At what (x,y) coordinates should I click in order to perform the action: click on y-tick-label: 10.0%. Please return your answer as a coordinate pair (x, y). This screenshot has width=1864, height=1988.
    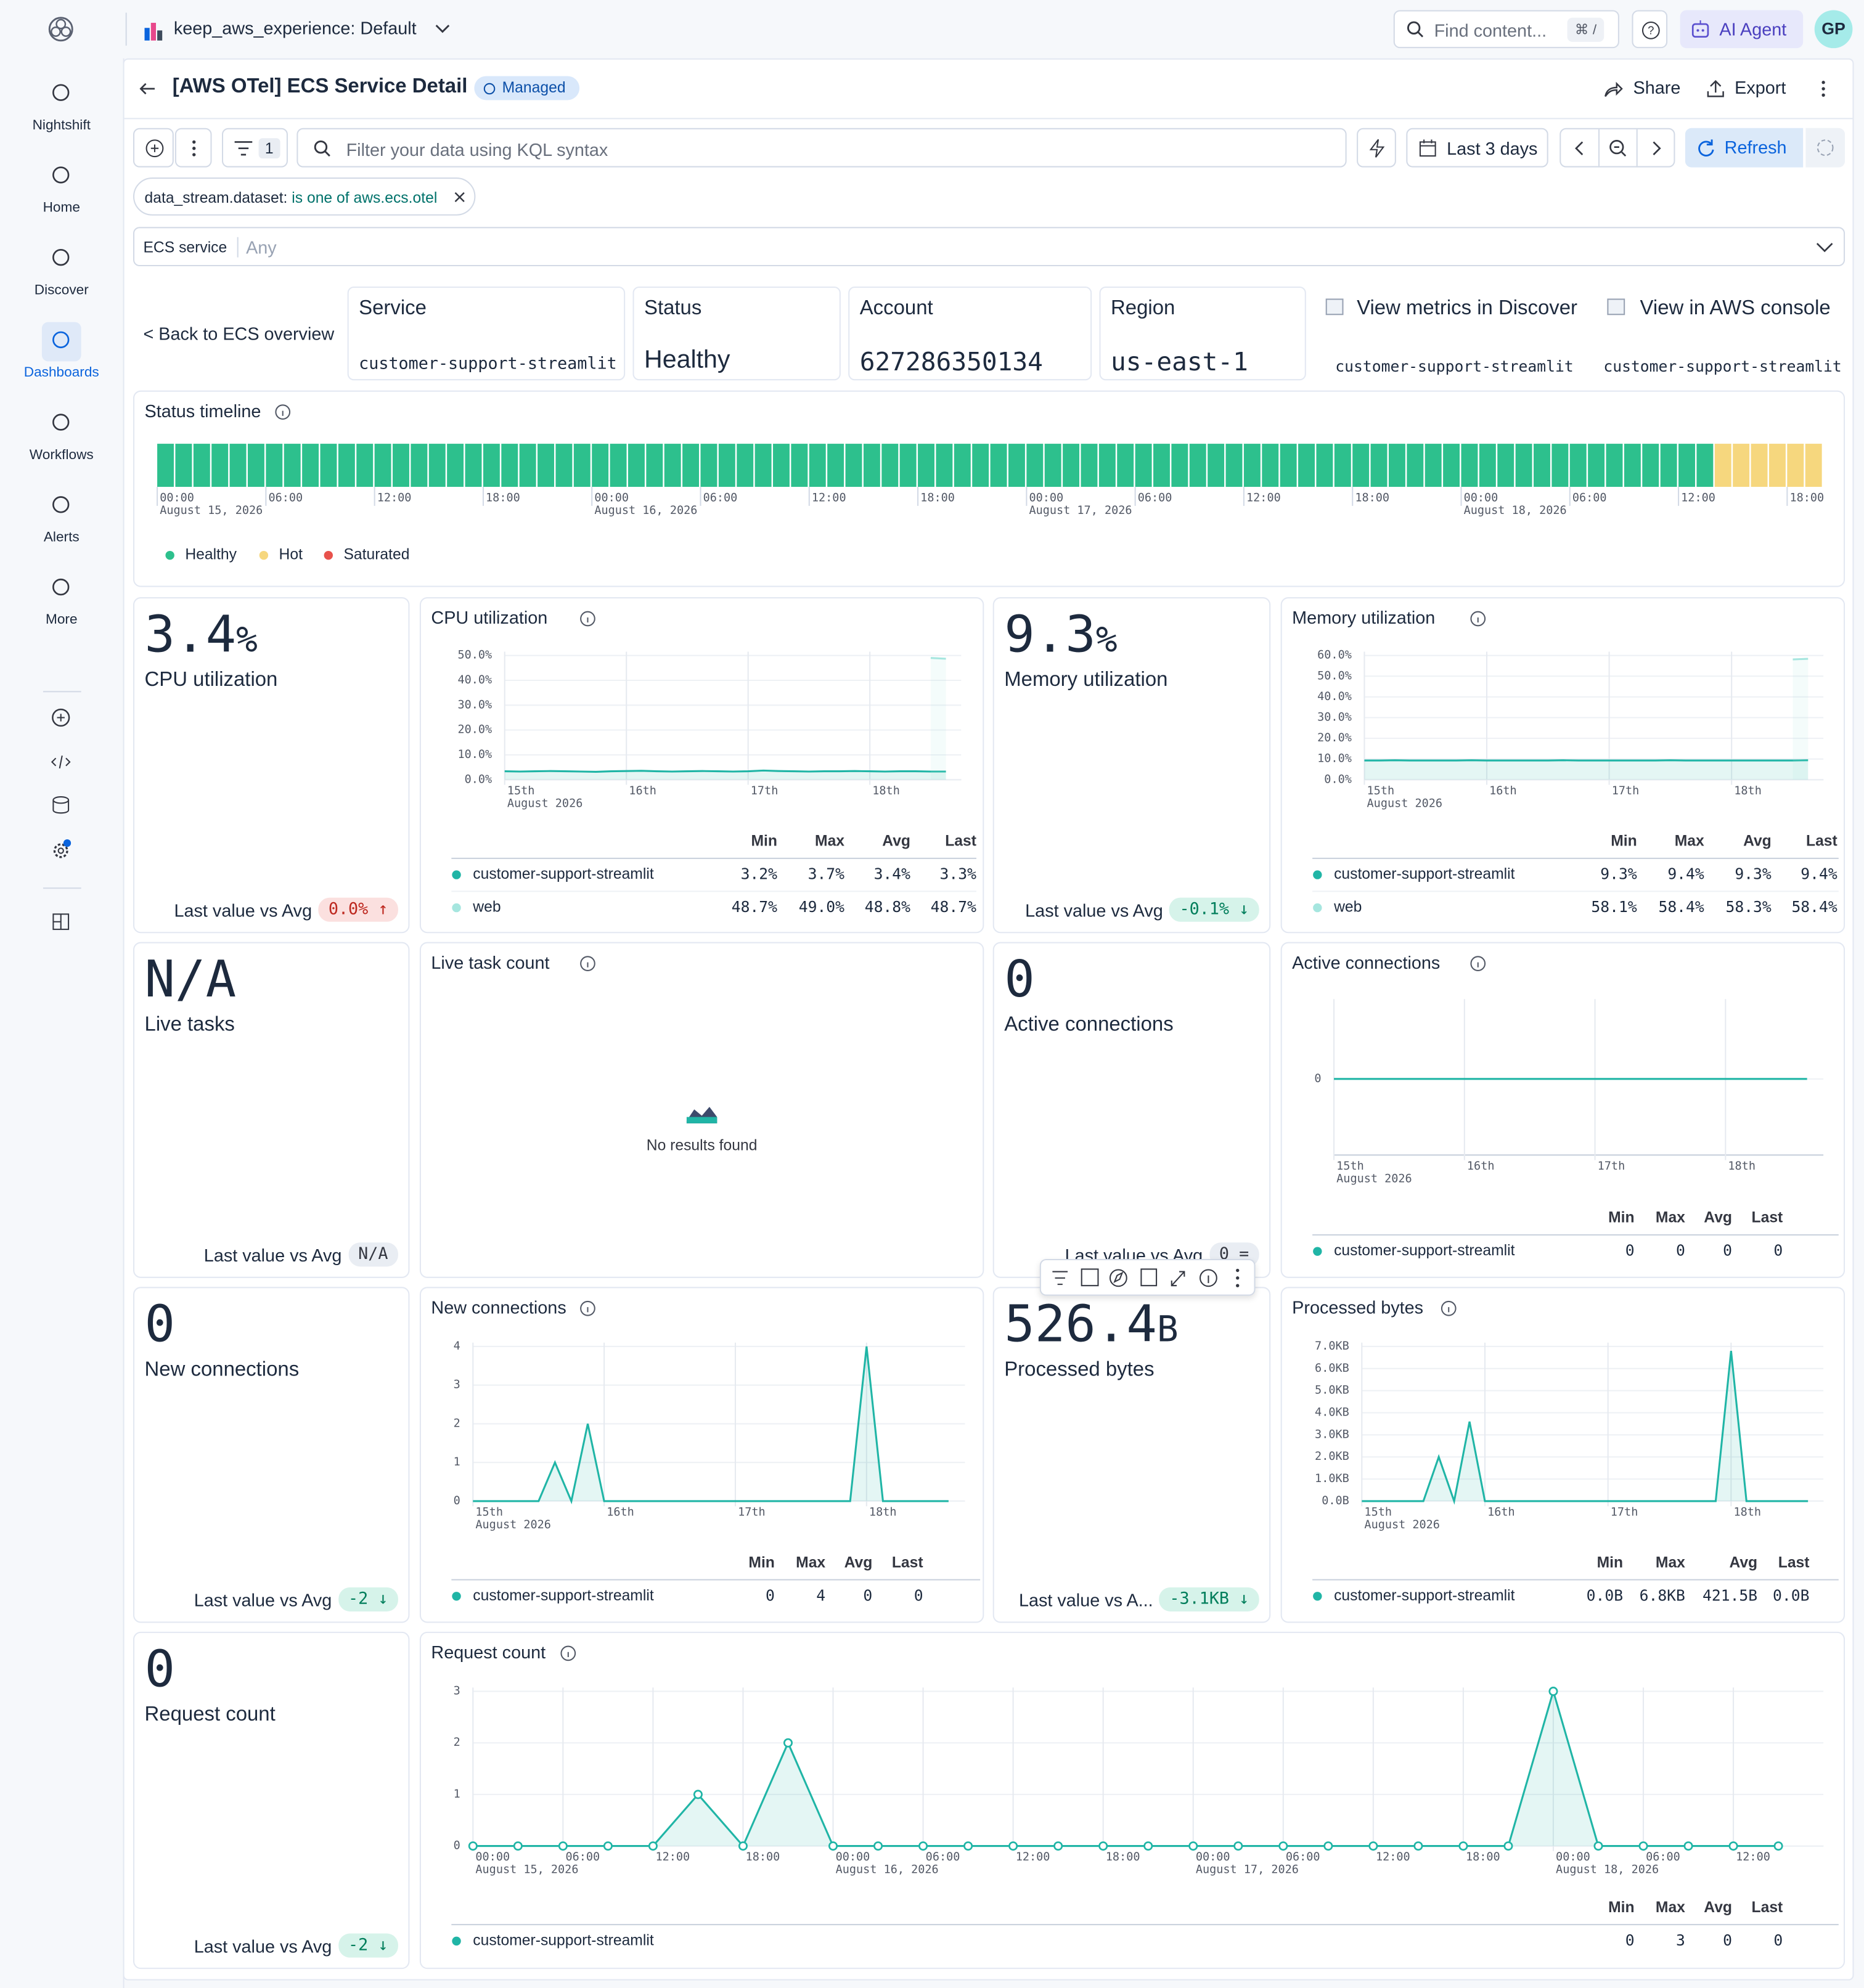
    Looking at the image, I should click on (1334, 758).